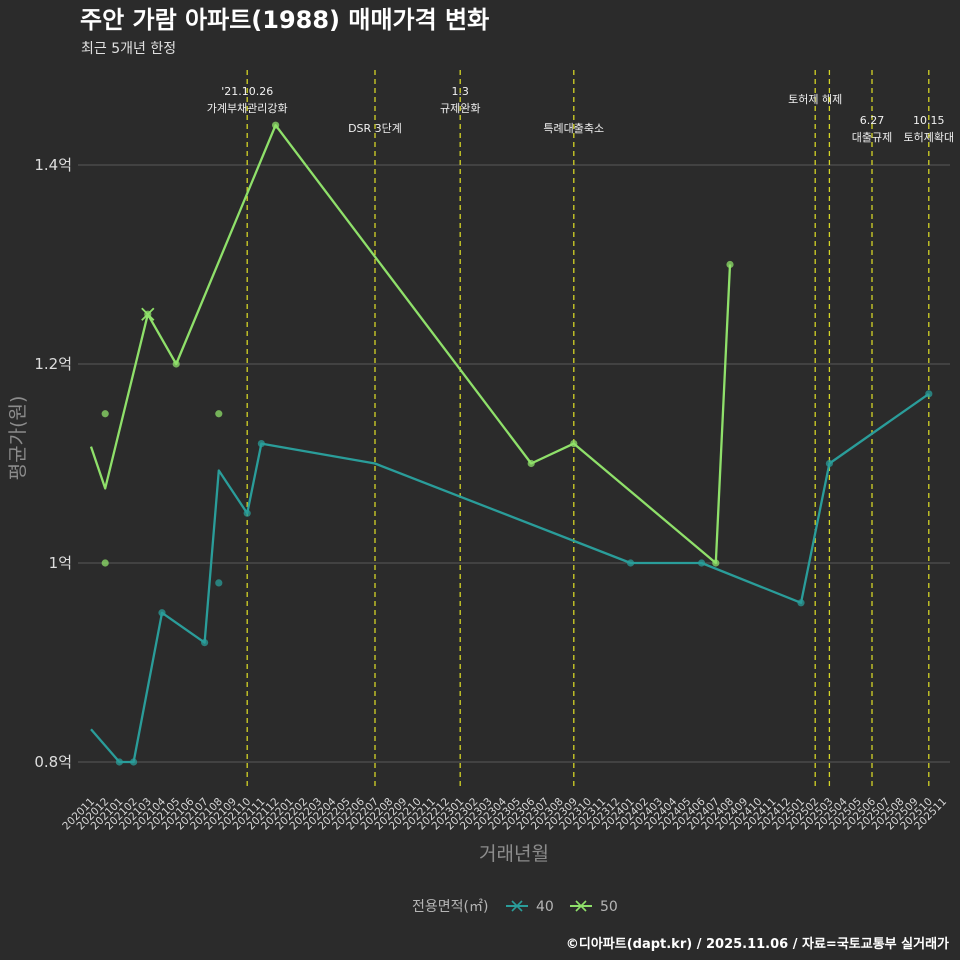 The image size is (960, 960). What do you see at coordinates (247, 91) in the screenshot?
I see `event-label: '21.10.26` at bounding box center [247, 91].